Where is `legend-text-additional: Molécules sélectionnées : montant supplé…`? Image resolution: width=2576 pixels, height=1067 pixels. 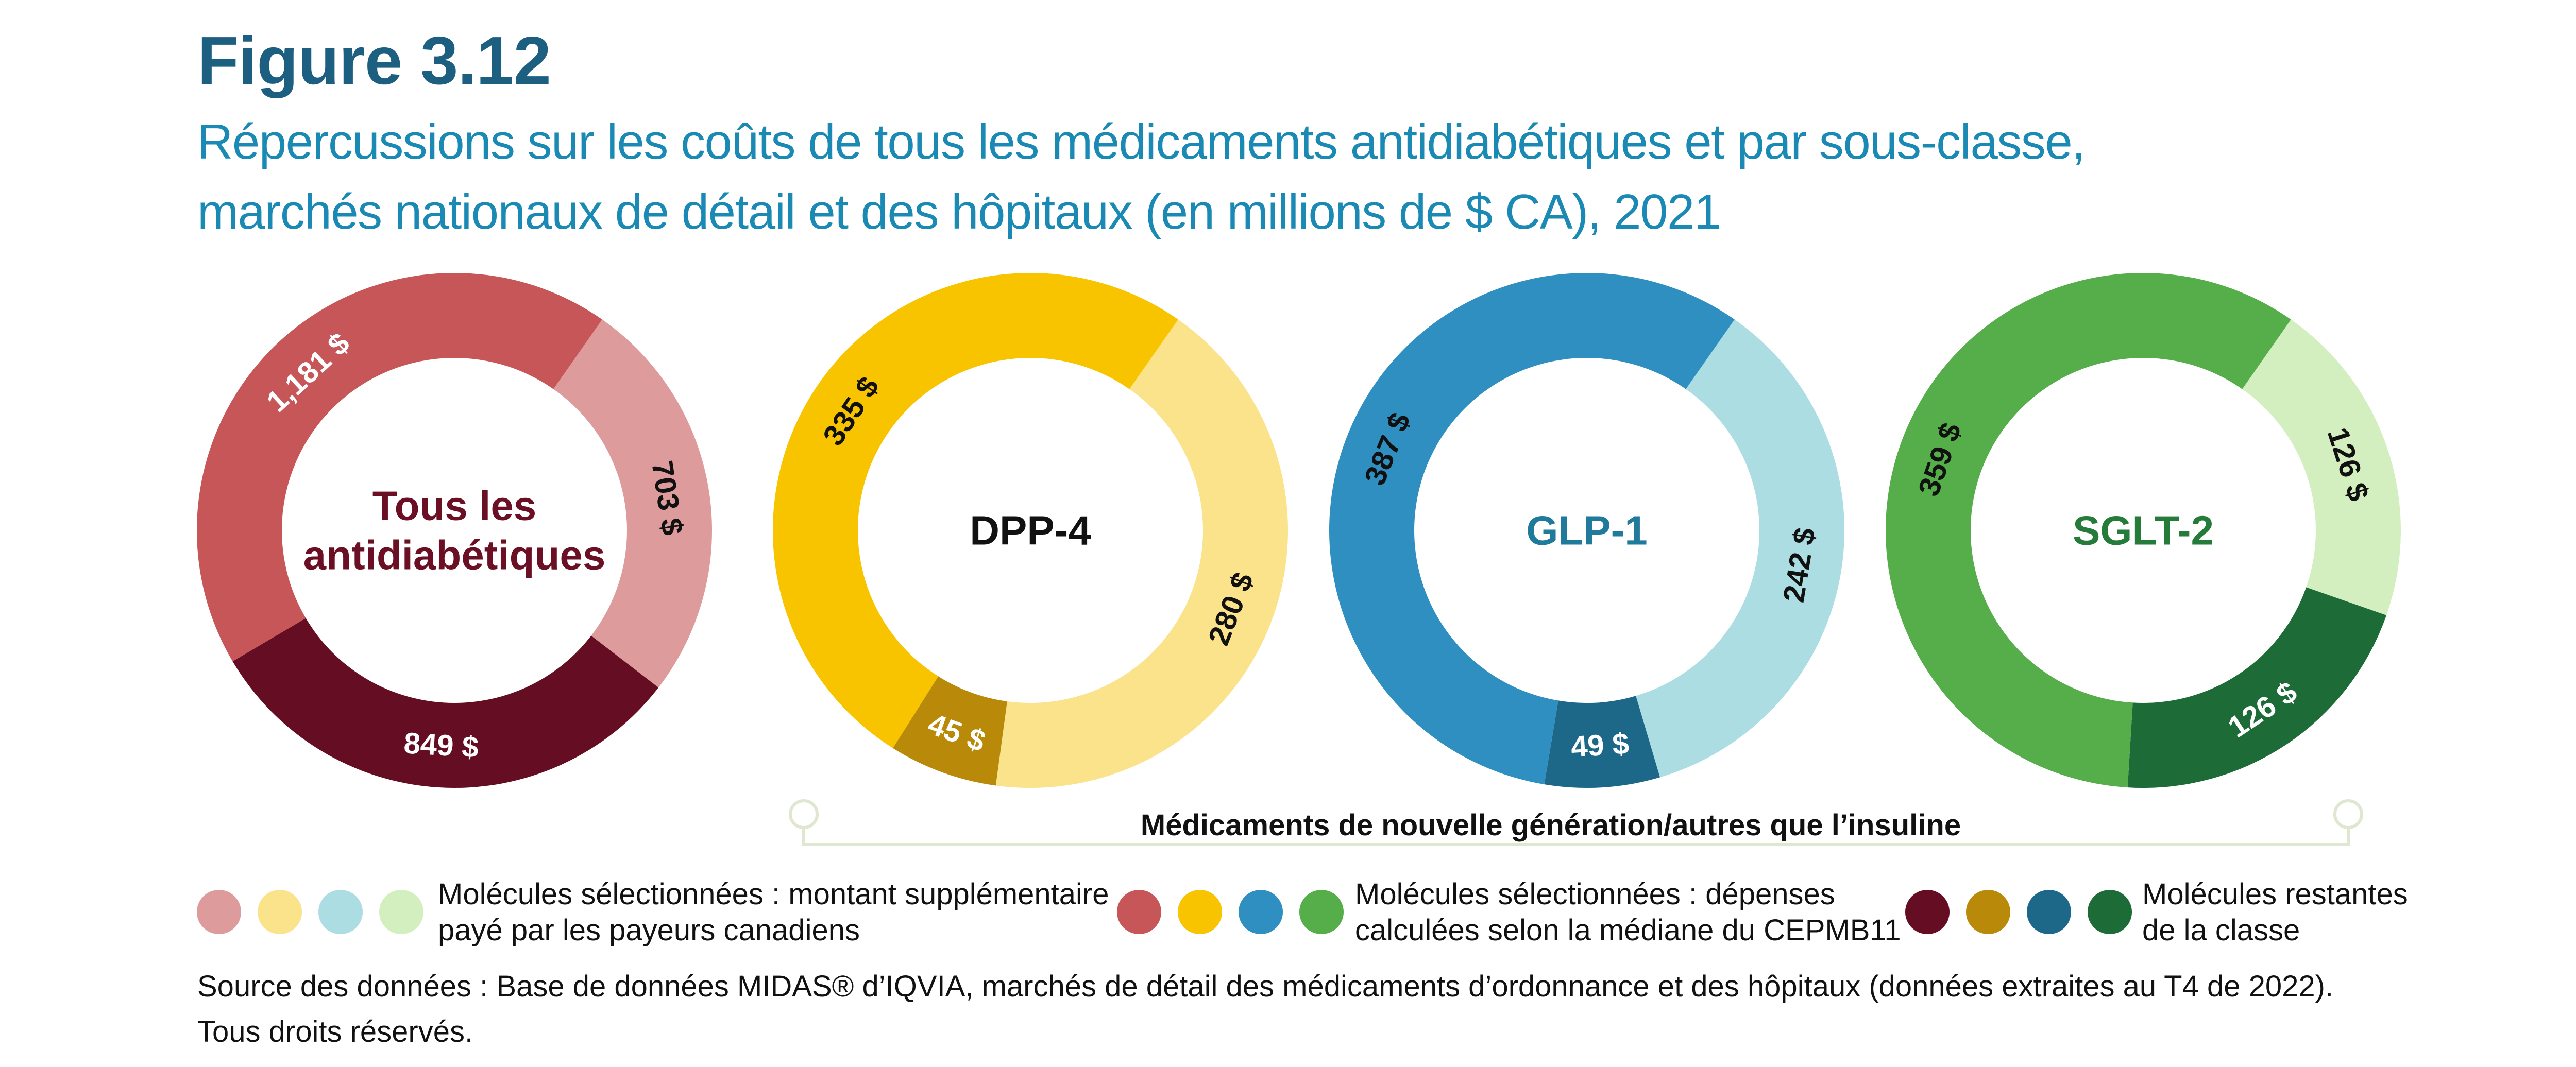
legend-text-additional: Molécules sélectionnées : montant supplé… is located at coordinates (773, 912).